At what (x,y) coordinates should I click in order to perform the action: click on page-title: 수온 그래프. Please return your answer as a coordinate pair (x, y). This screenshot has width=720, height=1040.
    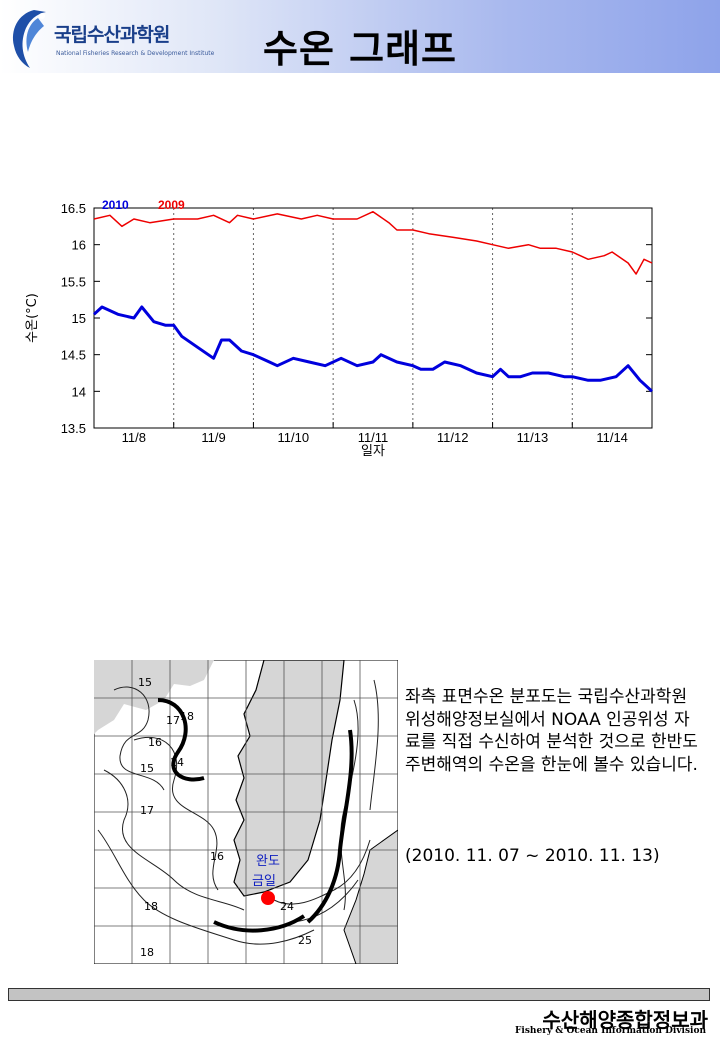
    Looking at the image, I should click on (360, 49).